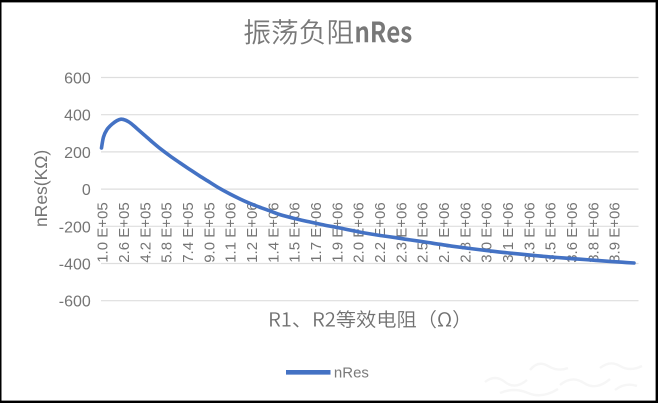 This screenshot has height=403, width=658. I want to click on svg-text: 1.2 E+06, so click(252, 232).